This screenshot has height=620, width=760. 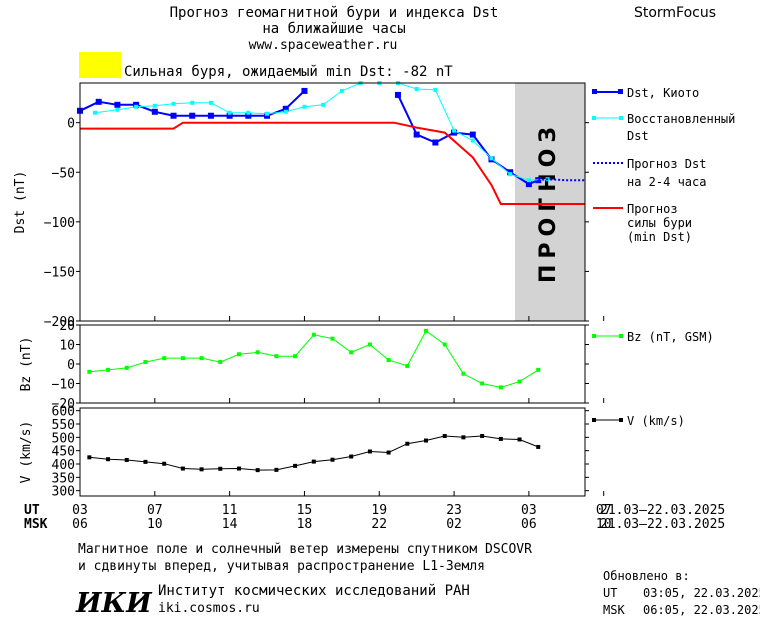 What do you see at coordinates (305, 524) in the screenshot?
I see `x-tick-label-msk: 18` at bounding box center [305, 524].